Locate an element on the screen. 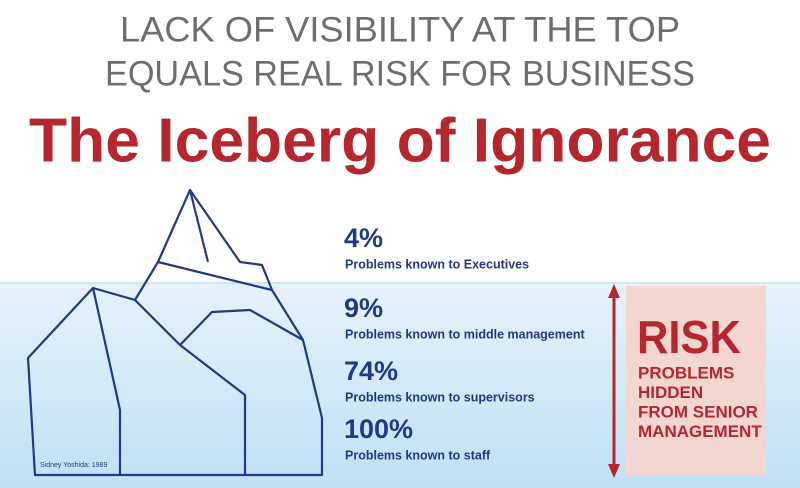  risk-box is located at coordinates (696, 381).